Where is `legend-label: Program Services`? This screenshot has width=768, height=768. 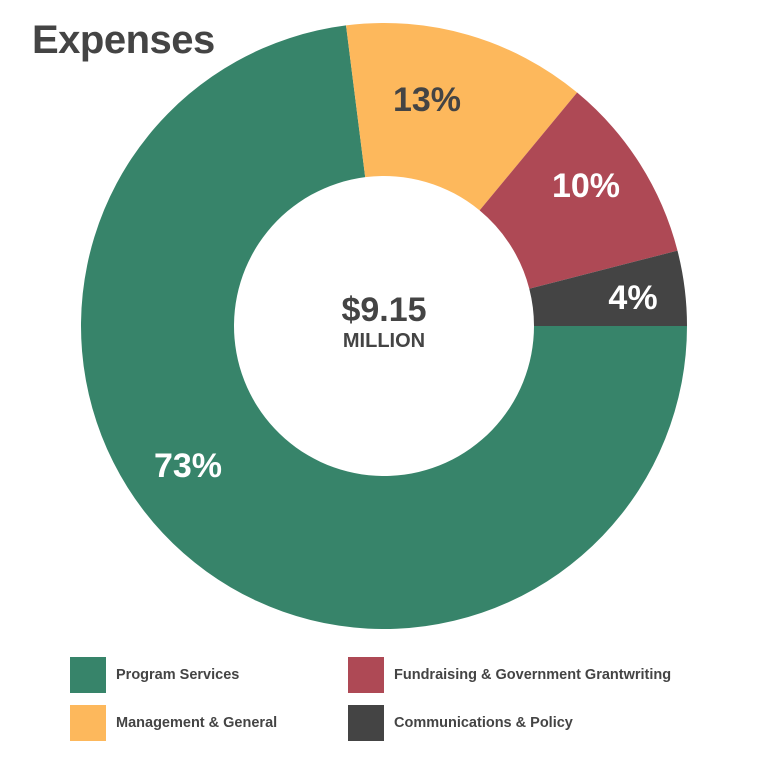
legend-label: Program Services is located at coordinates (178, 675).